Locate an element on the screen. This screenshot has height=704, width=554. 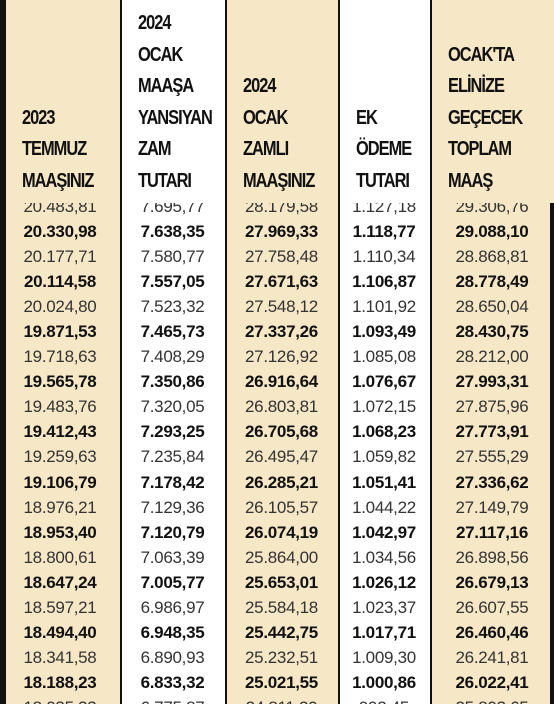
table-cell: 27.117,16 is located at coordinates (492, 532).